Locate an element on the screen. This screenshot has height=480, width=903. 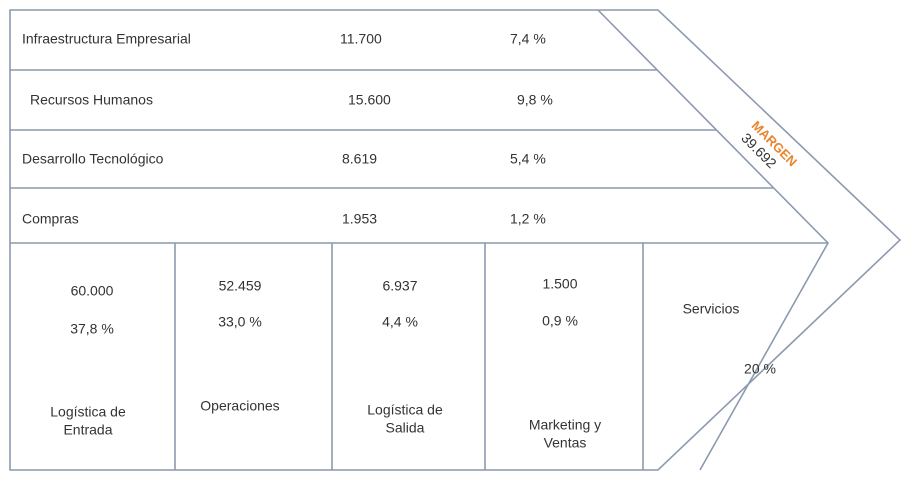
margin: MARGEN 39.692 is located at coordinates (769, 145).